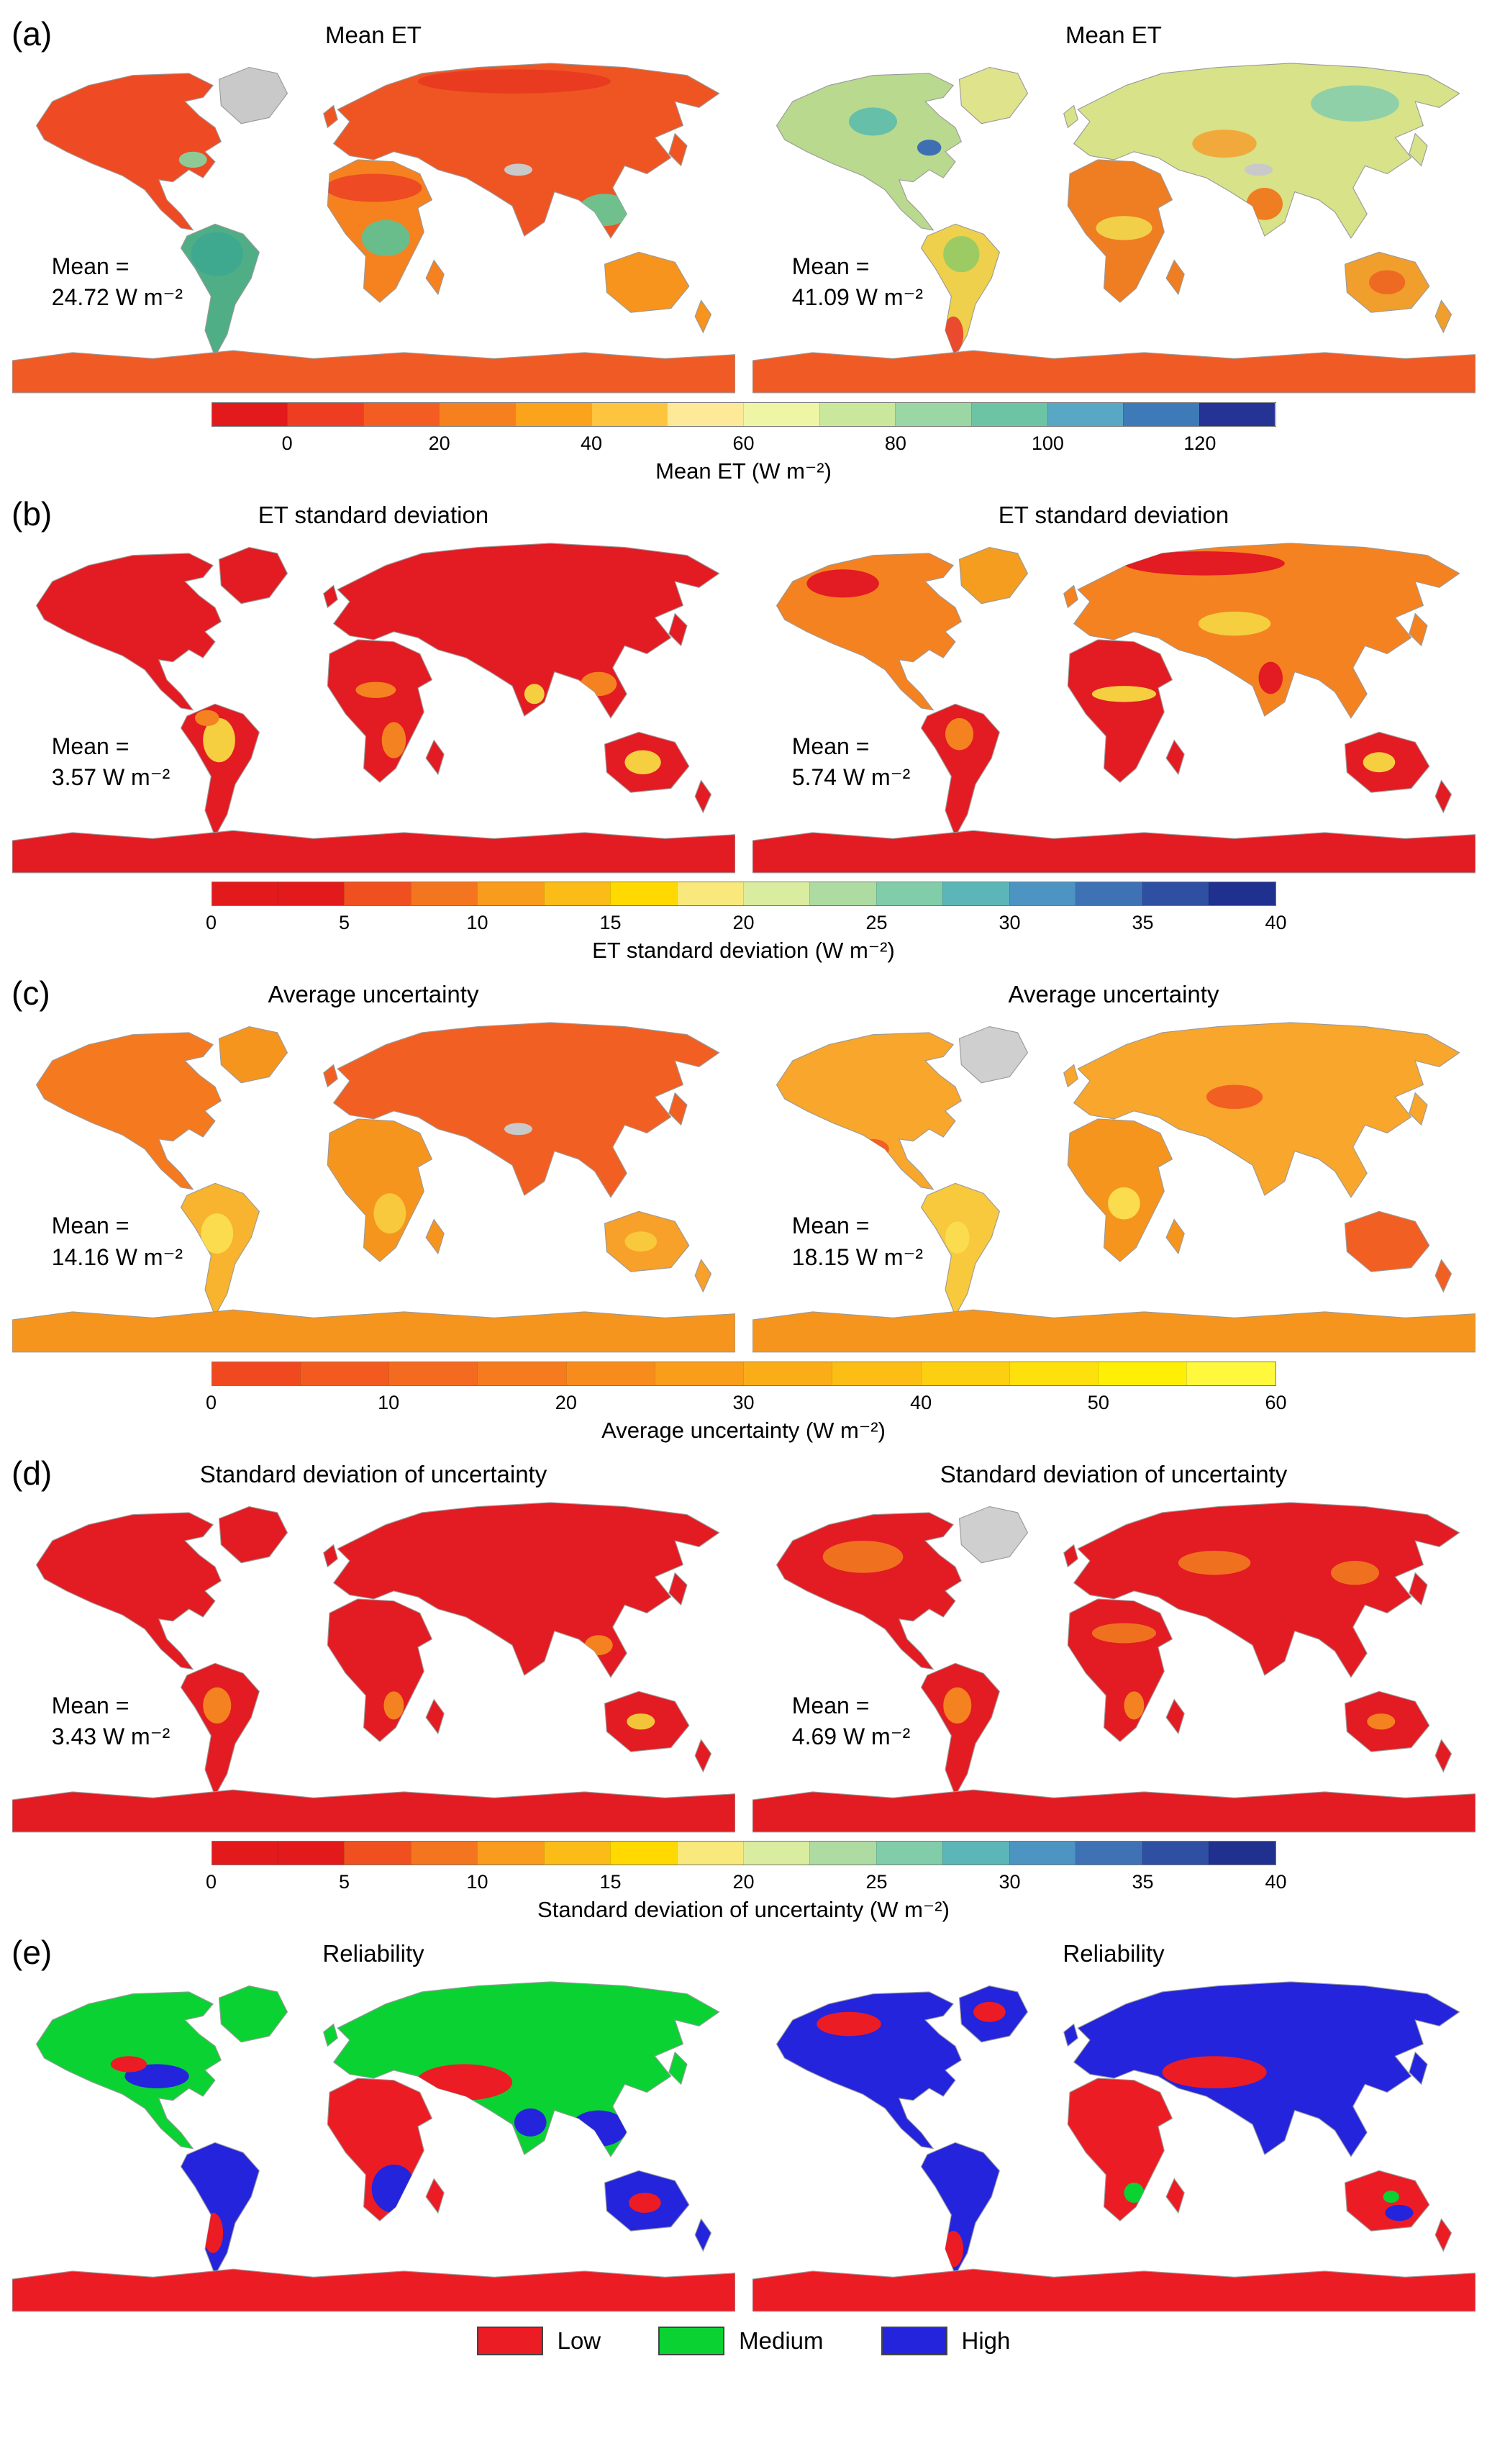 Image resolution: width=1487 pixels, height=2464 pixels. Describe the element at coordinates (111, 1721) in the screenshot. I see `mean-annotation: Mean = 3.43 W m⁻²` at that location.